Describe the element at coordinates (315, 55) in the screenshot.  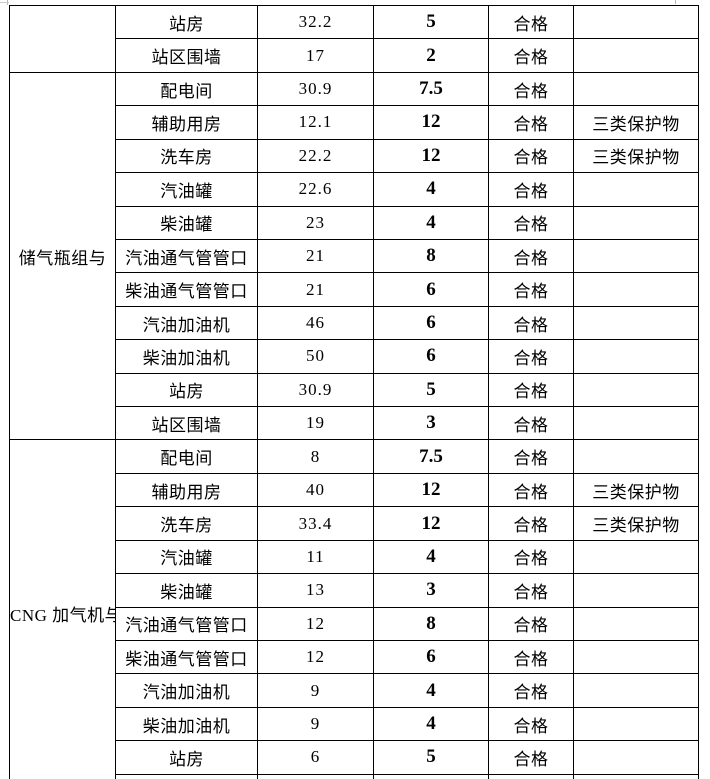
I see `measured-value-cell: 17` at that location.